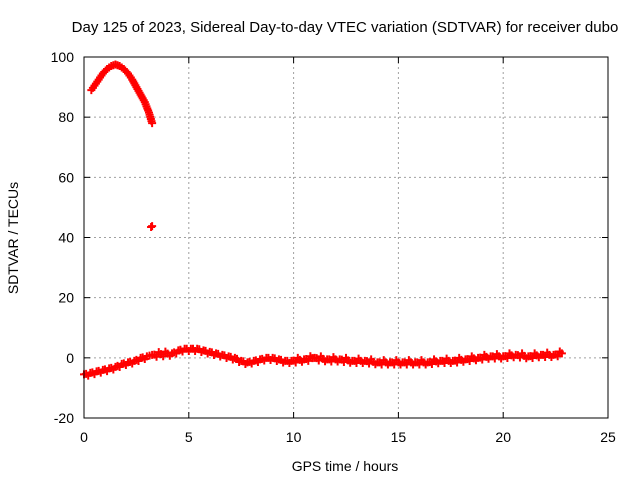 This screenshot has width=640, height=480. What do you see at coordinates (399, 437) in the screenshot?
I see `x-tick-label: 15` at bounding box center [399, 437].